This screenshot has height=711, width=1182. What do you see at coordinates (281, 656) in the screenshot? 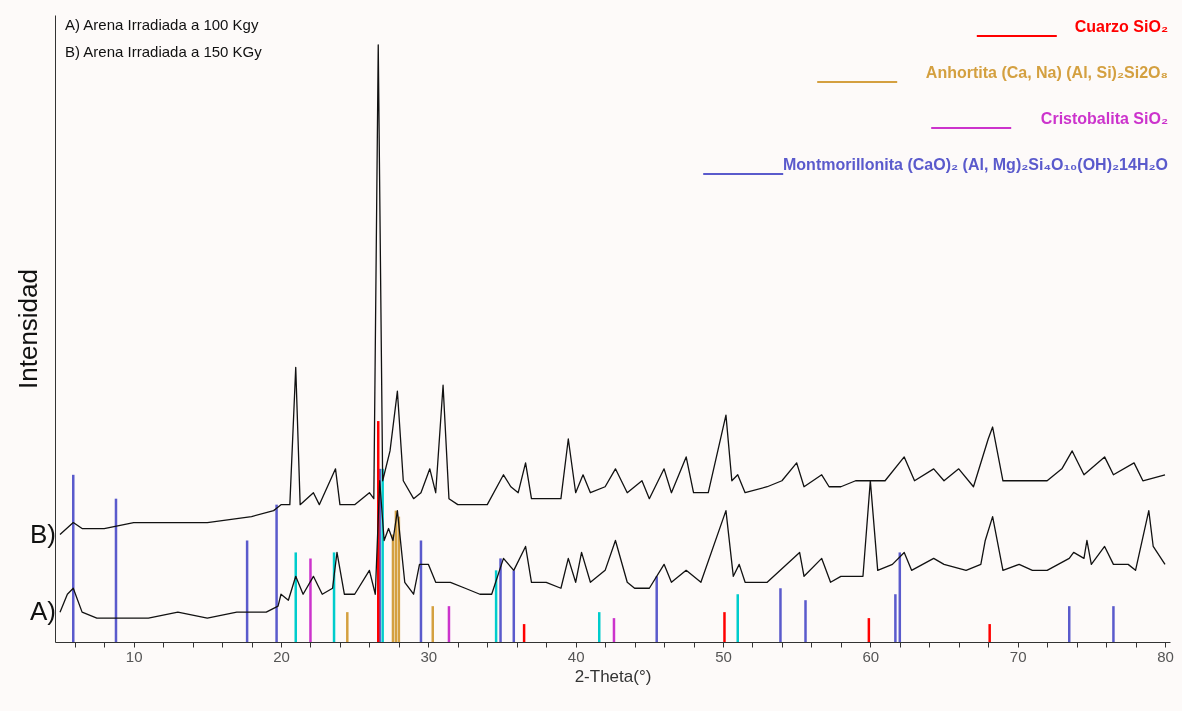
I see `x-tick-label: 20` at bounding box center [281, 656].